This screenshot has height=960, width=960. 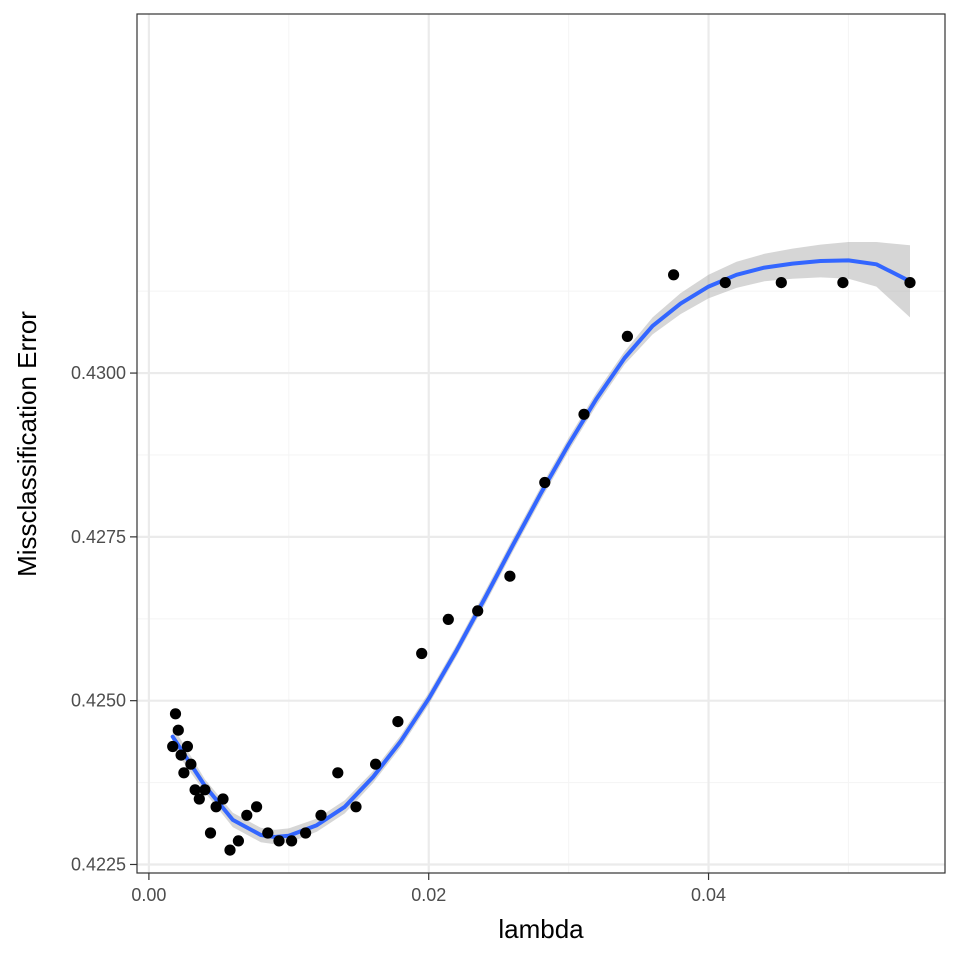 I want to click on y-axis-title: Missclassification Error, so click(x=27, y=444).